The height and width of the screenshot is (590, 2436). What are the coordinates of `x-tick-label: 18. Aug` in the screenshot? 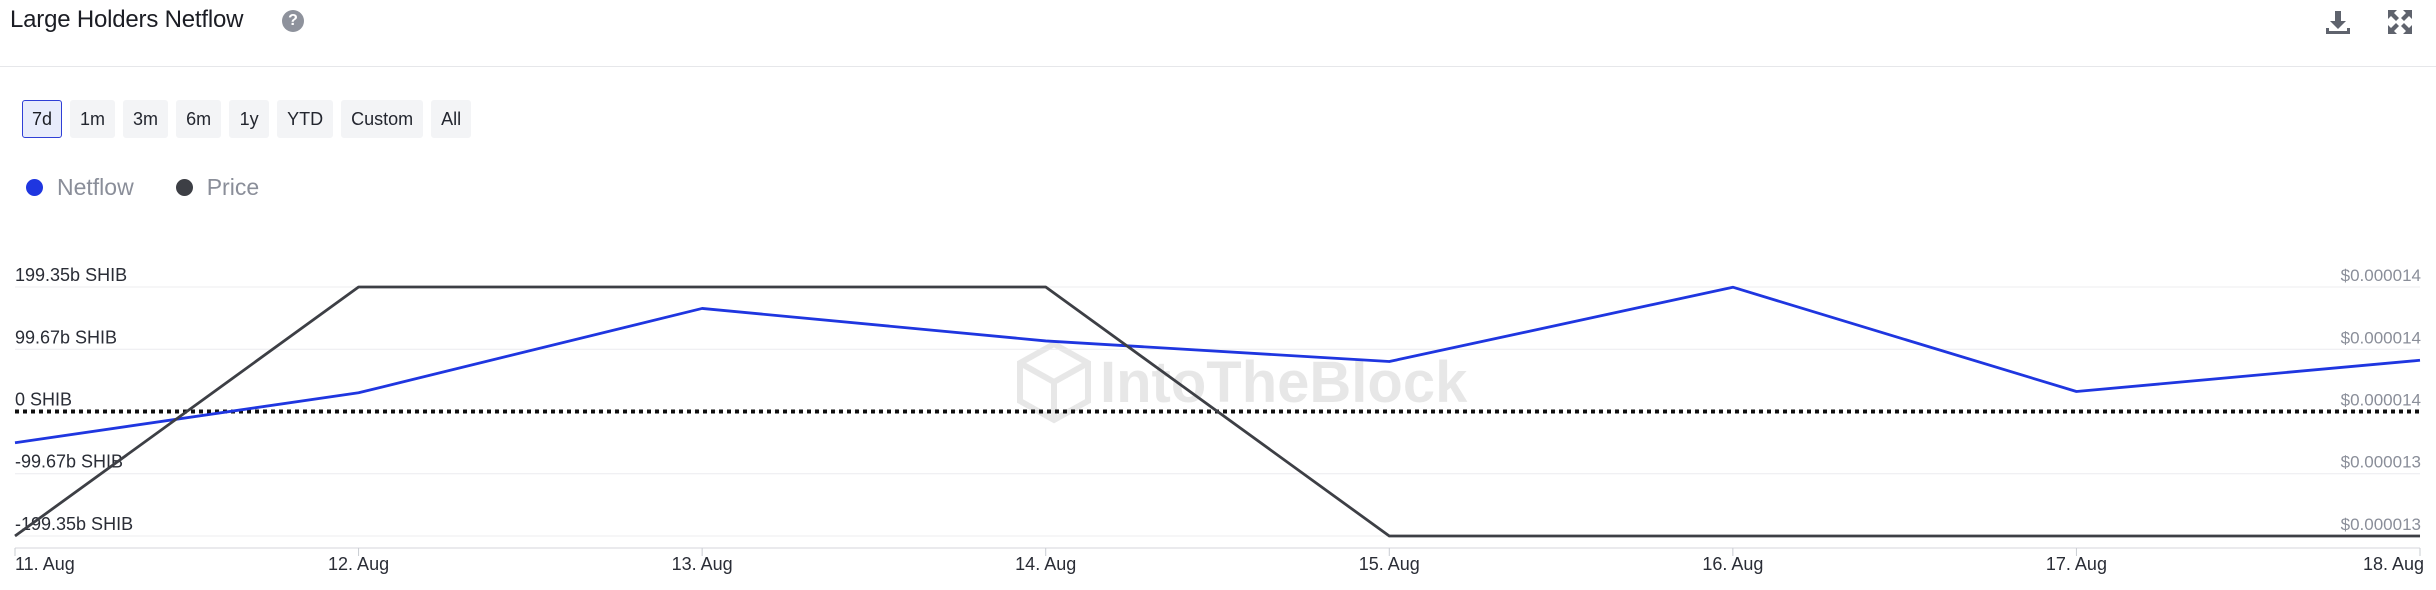 It's located at (2393, 564).